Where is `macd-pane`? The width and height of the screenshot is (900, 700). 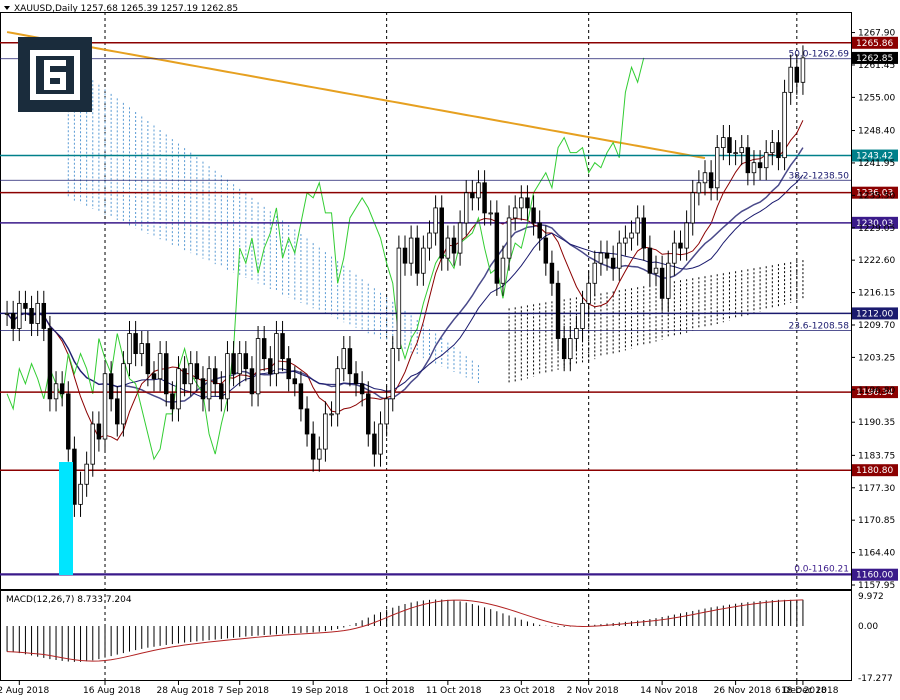
macd-pane is located at coordinates (426, 635).